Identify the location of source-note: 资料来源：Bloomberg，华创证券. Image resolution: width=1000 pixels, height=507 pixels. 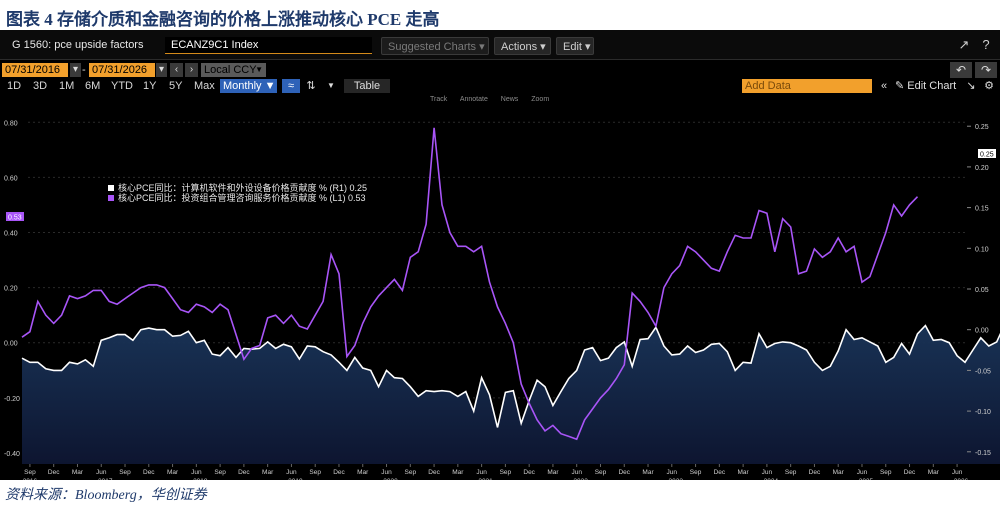
(106, 495).